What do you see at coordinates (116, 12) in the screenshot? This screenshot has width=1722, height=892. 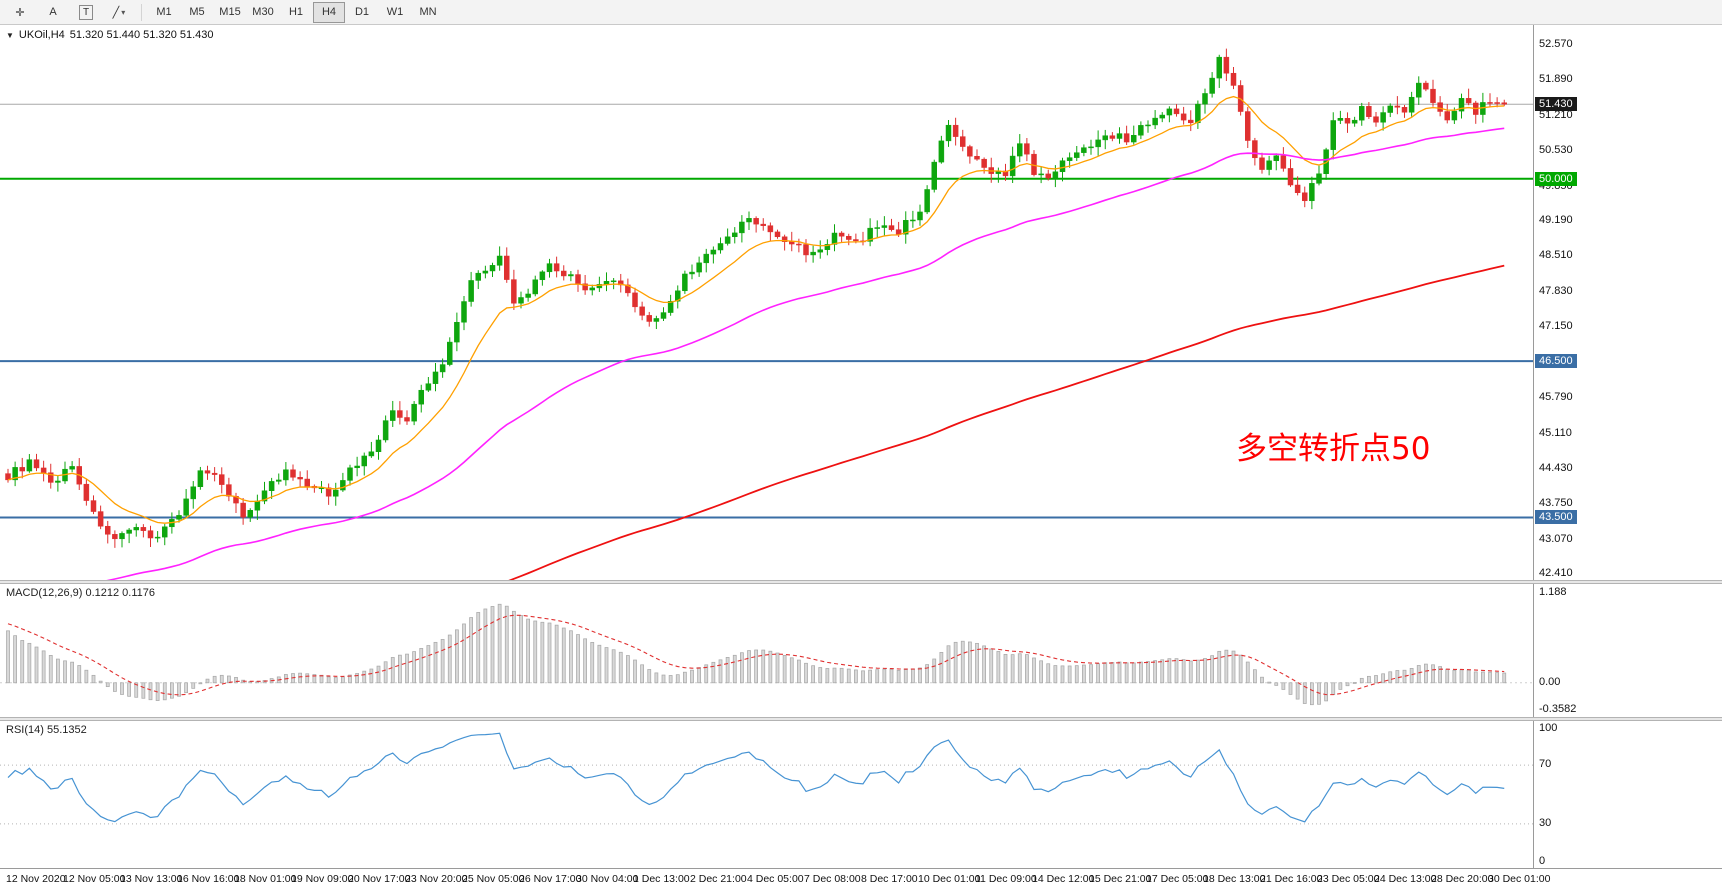 I see `trendline-icon: ╱` at bounding box center [116, 12].